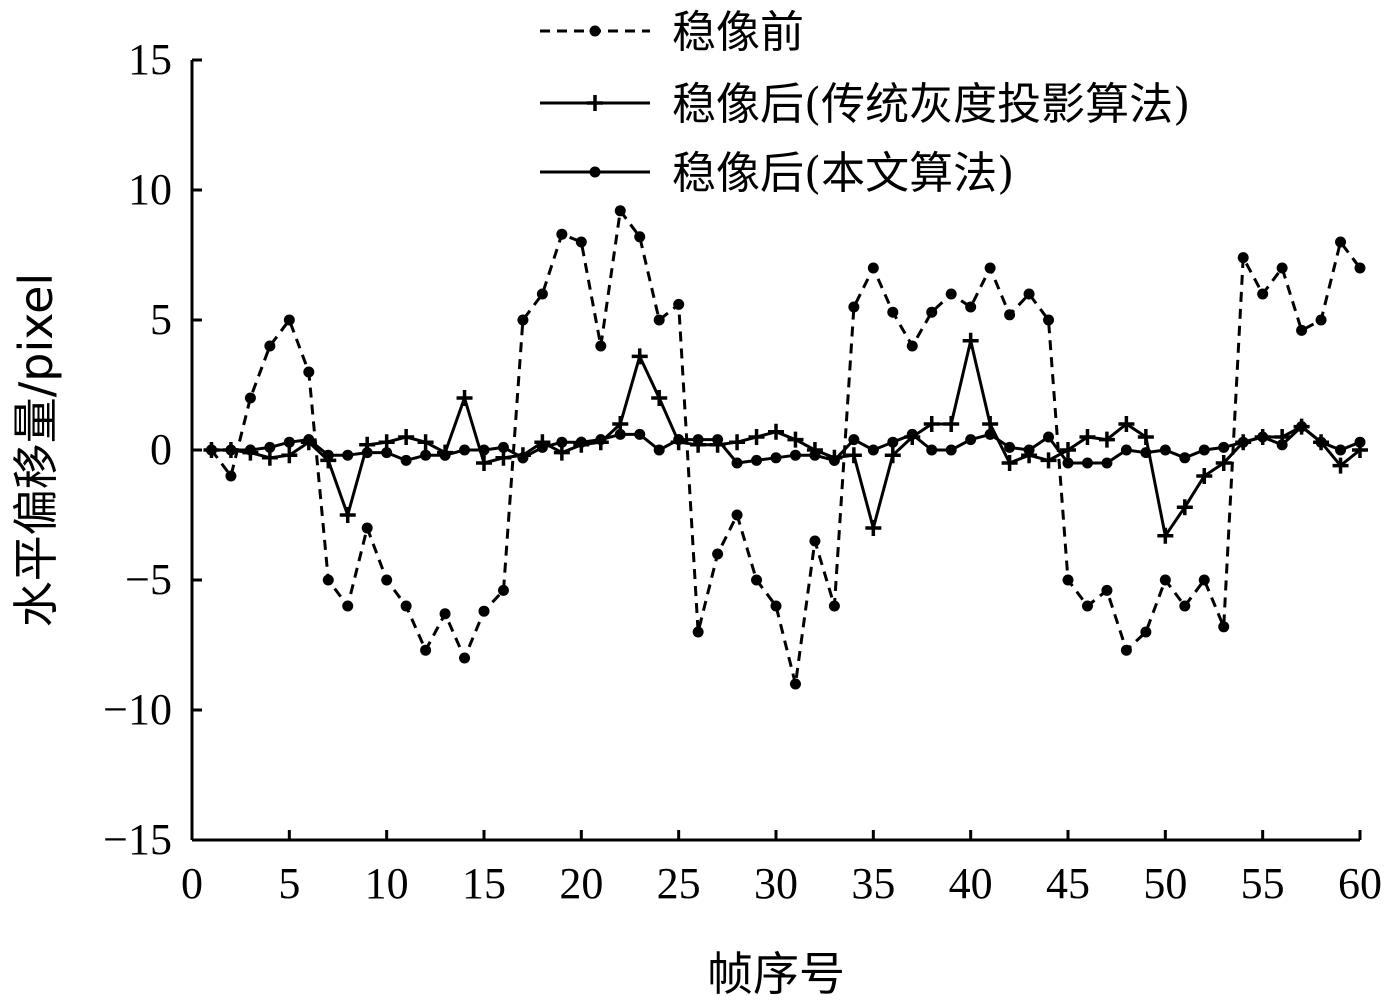 This screenshot has width=1389, height=1003. Describe the element at coordinates (595, 31) in the screenshot. I see `legend-marker-circle` at that location.